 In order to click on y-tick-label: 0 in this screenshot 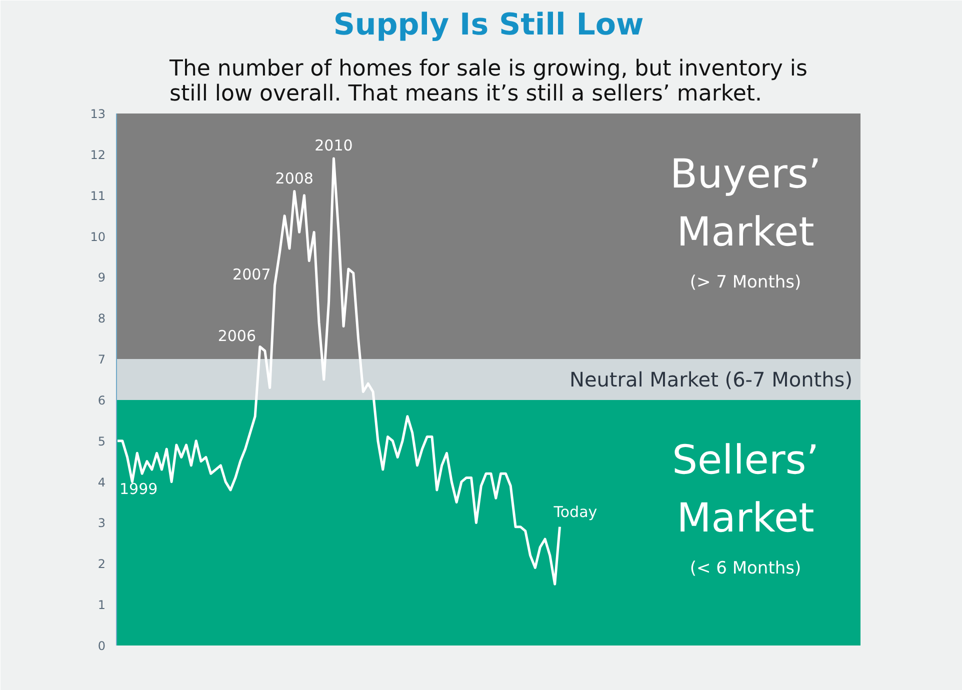, I will do `click(102, 646)`.